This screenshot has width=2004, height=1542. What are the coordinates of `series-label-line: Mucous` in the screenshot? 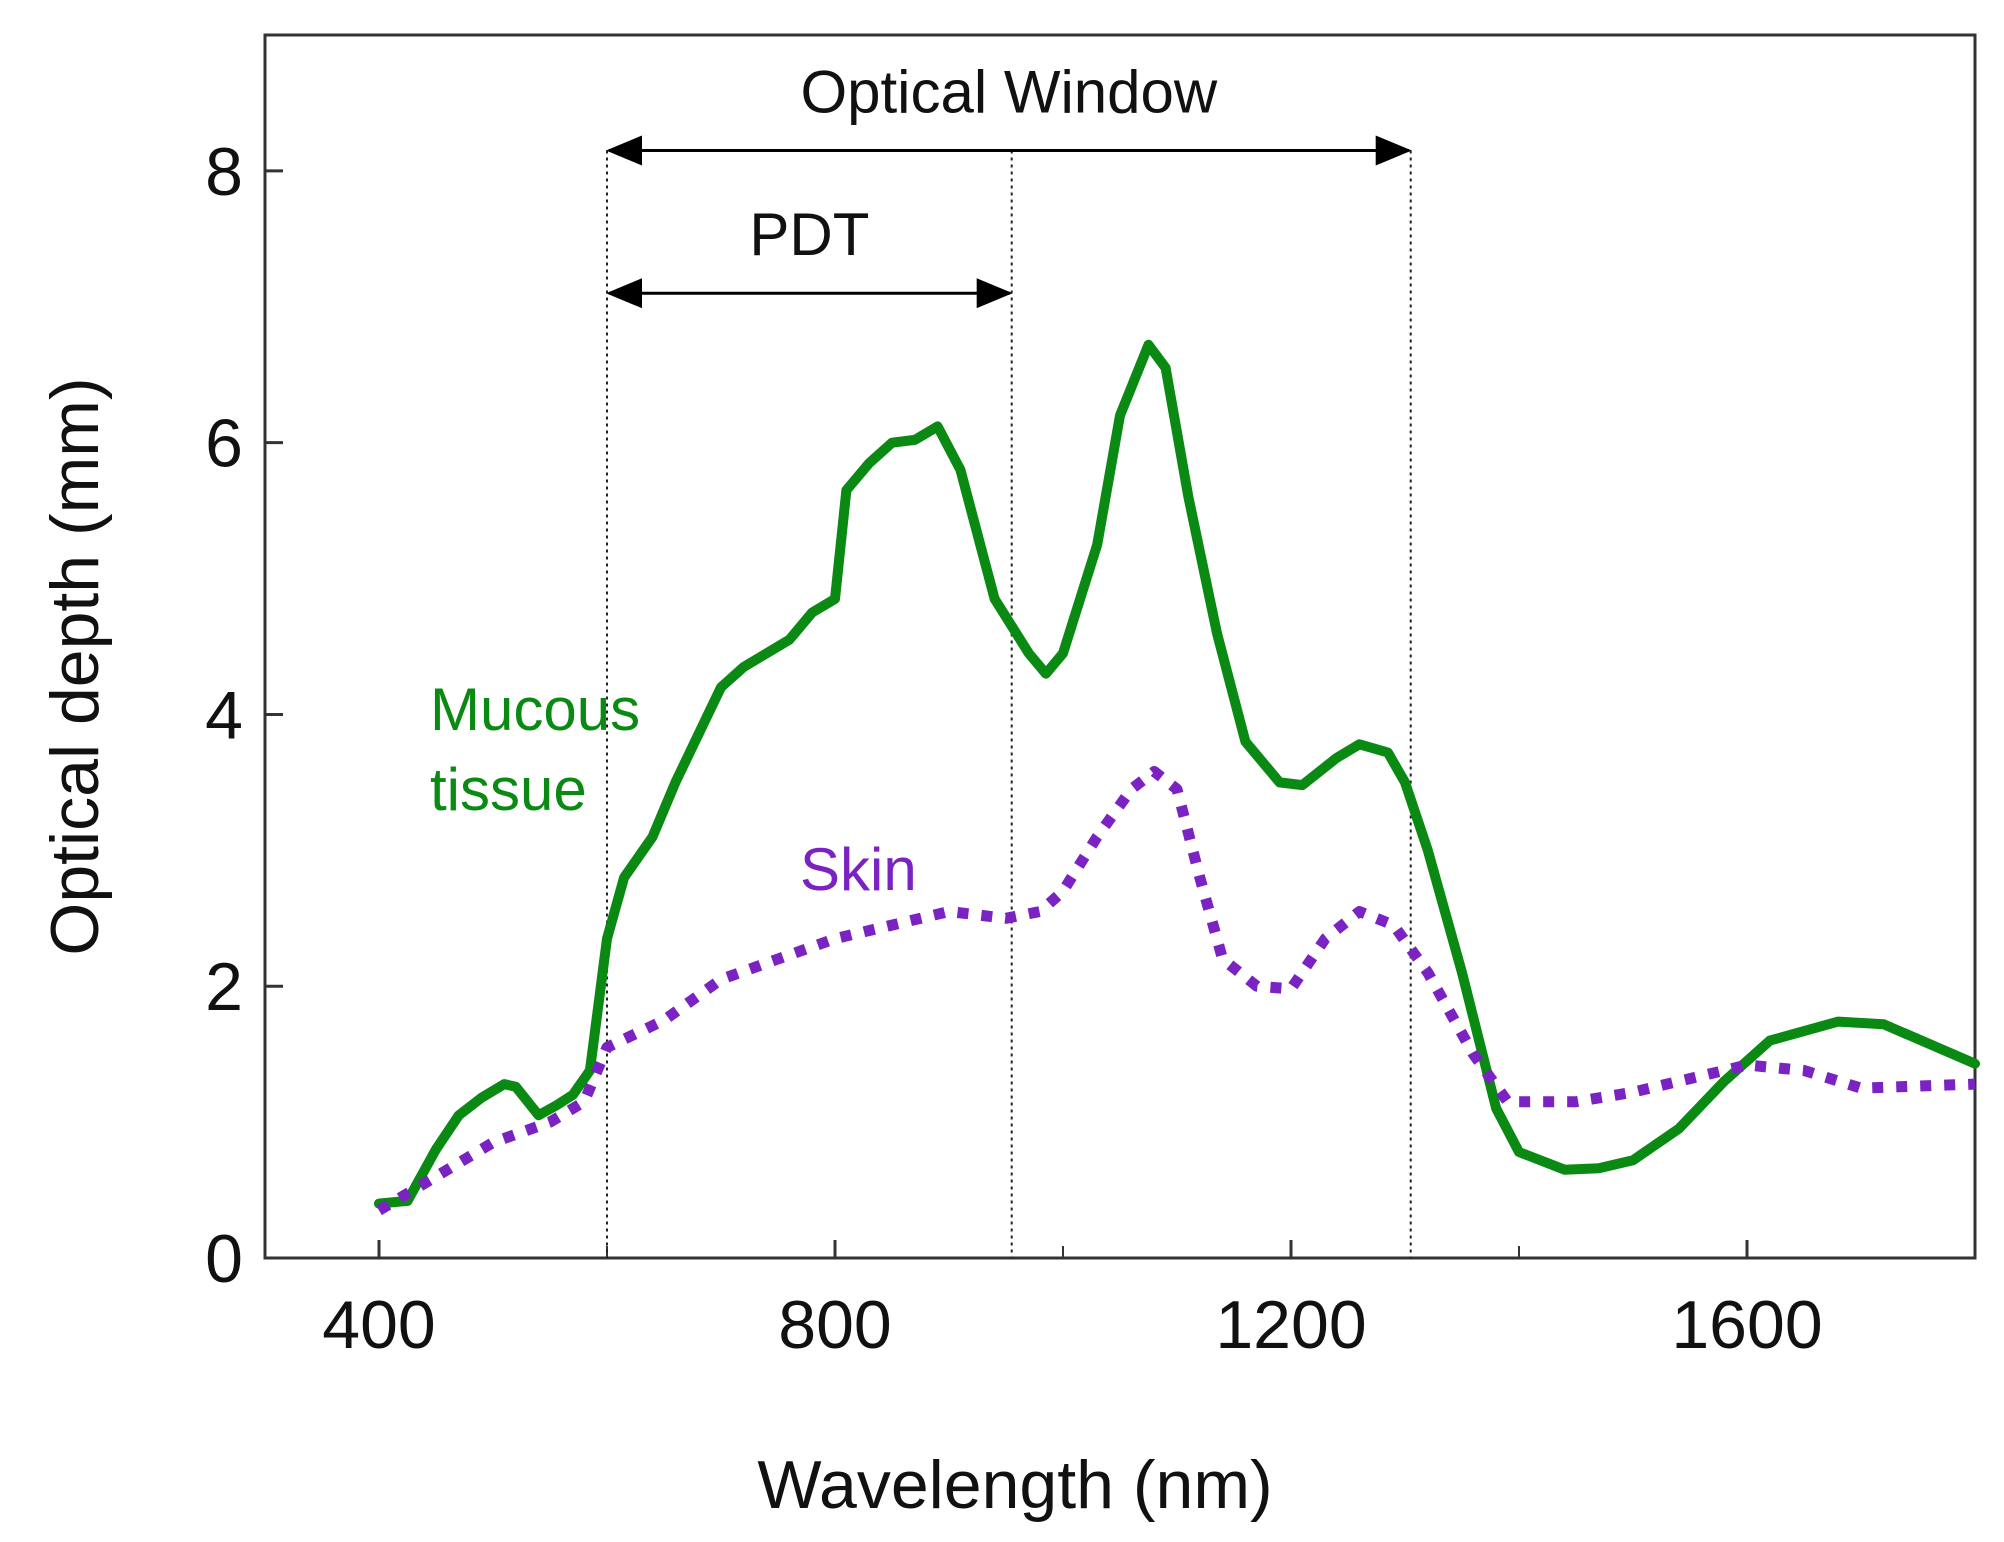 It's located at (535, 709).